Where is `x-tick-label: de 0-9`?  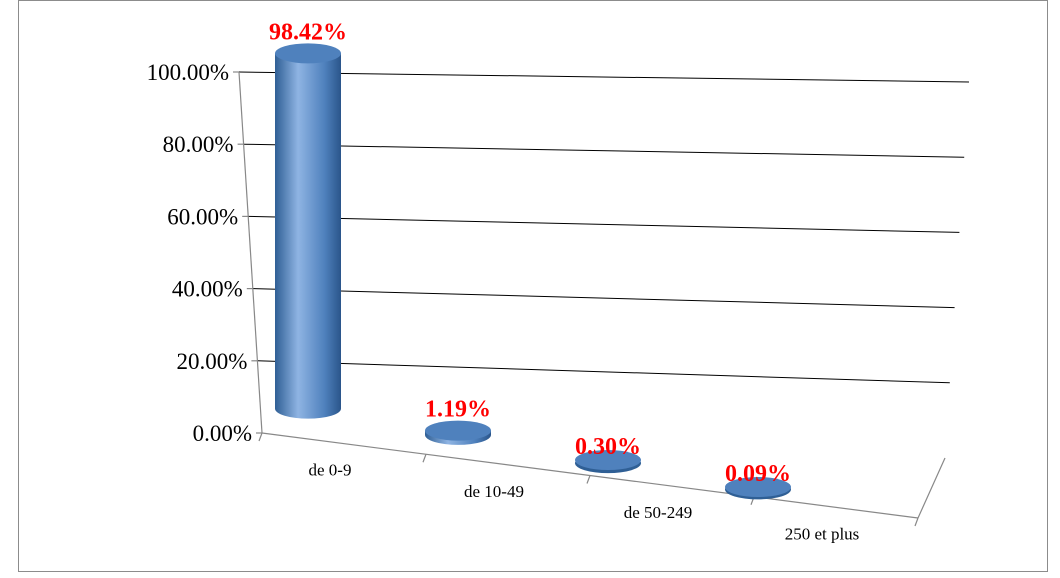 x-tick-label: de 0-9 is located at coordinates (330, 470).